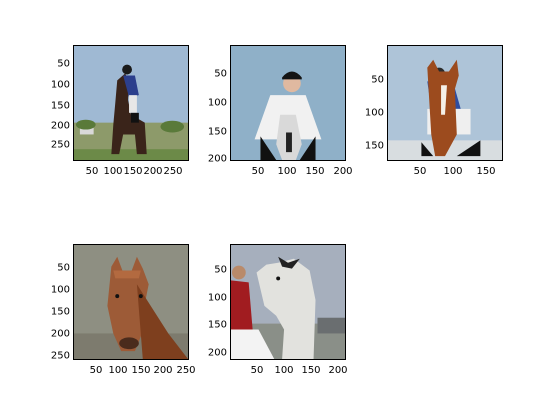 Image resolution: width=560 pixels, height=420 pixels. What do you see at coordinates (288, 103) in the screenshot?
I see `image-rider-grey-horse` at bounding box center [288, 103].